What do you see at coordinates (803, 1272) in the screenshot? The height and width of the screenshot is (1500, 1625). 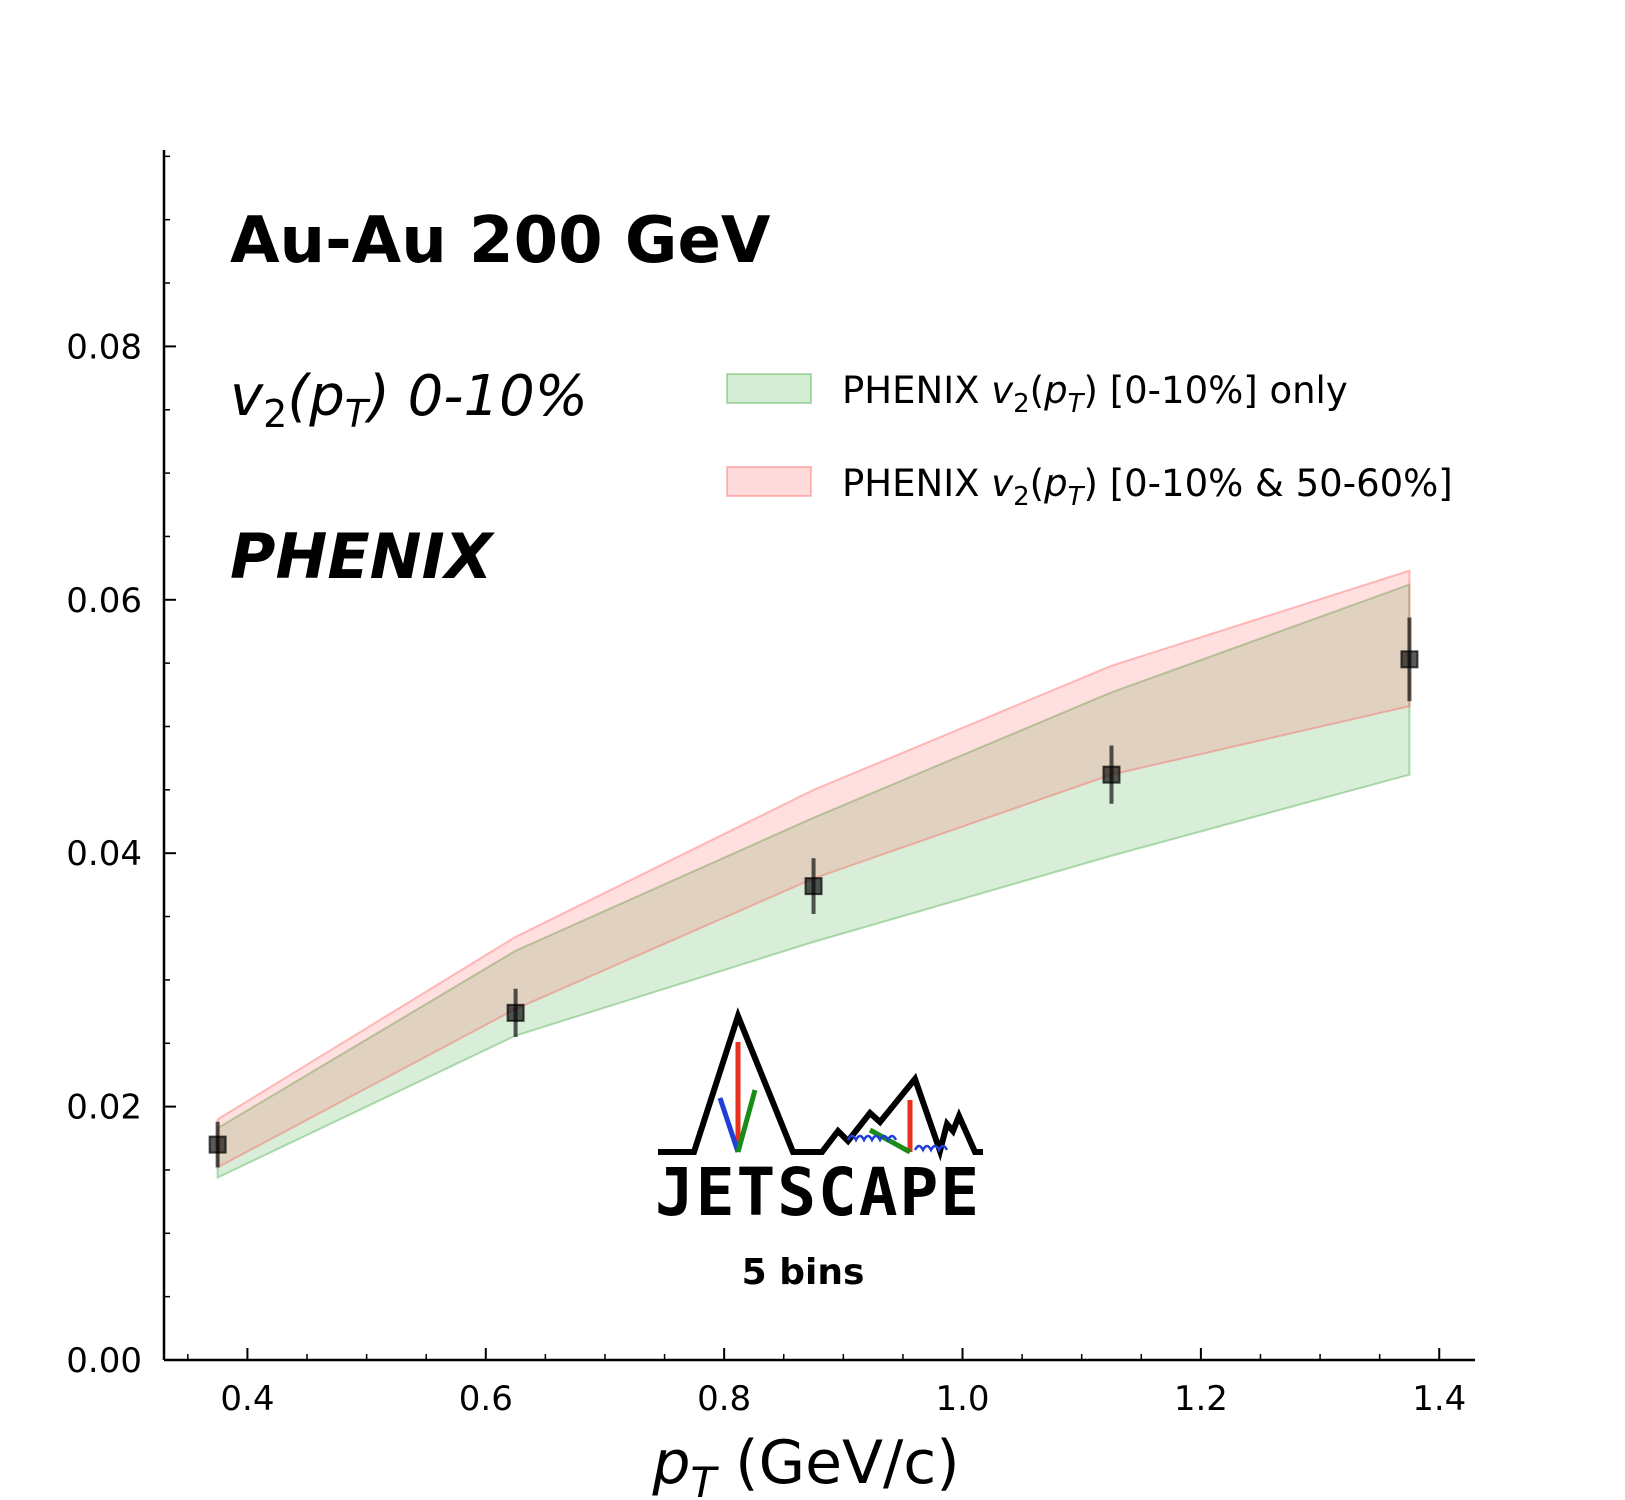 I see `bins-annotation: 5 bins` at bounding box center [803, 1272].